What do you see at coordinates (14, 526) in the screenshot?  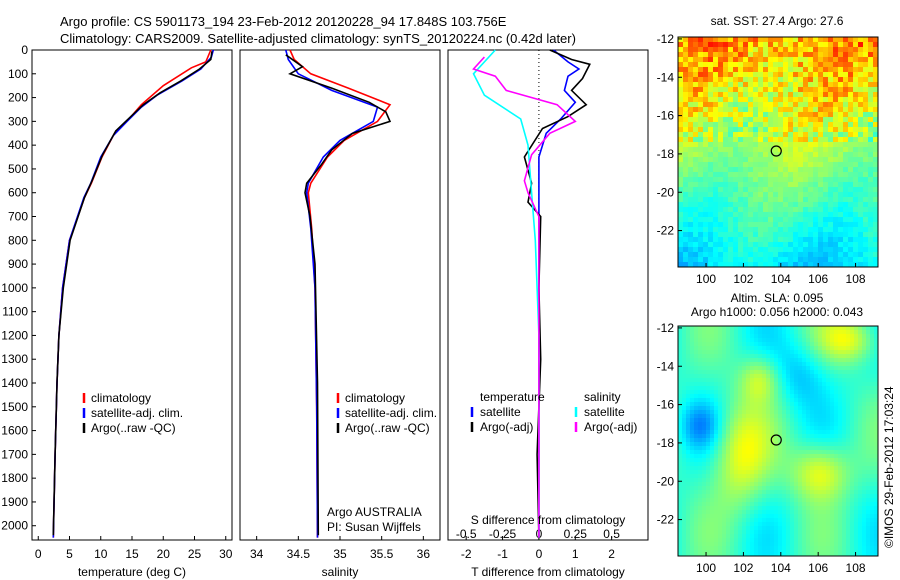 I see `depth-tick-label: 2000` at bounding box center [14, 526].